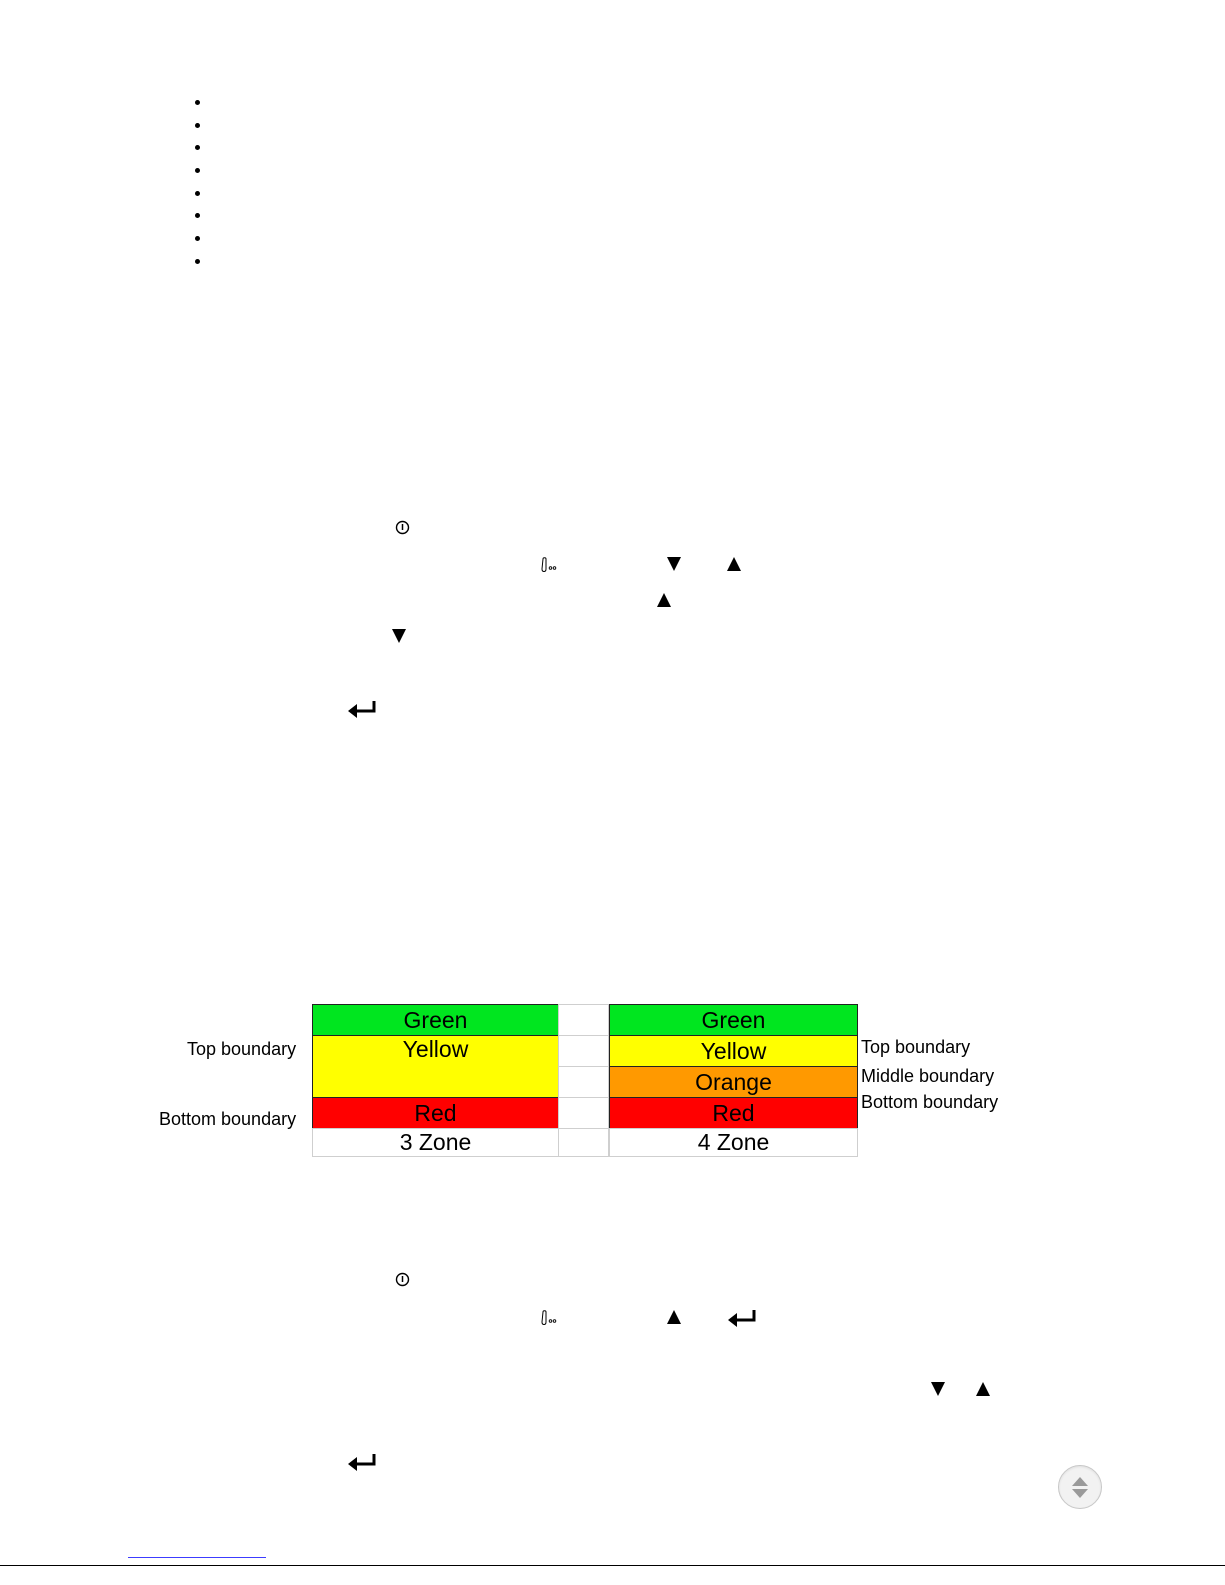 Image resolution: width=1225 pixels, height=1585 pixels. Describe the element at coordinates (733, 1082) in the screenshot. I see `four-zone-orange-cell: Orange` at that location.